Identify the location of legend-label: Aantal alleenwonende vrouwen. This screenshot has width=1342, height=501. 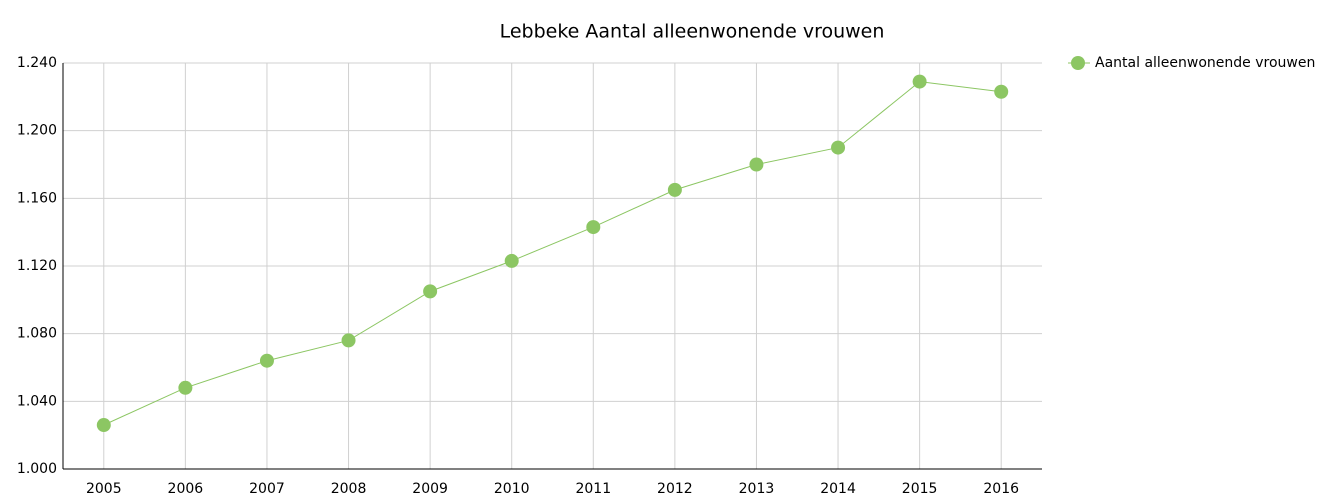
(1205, 63).